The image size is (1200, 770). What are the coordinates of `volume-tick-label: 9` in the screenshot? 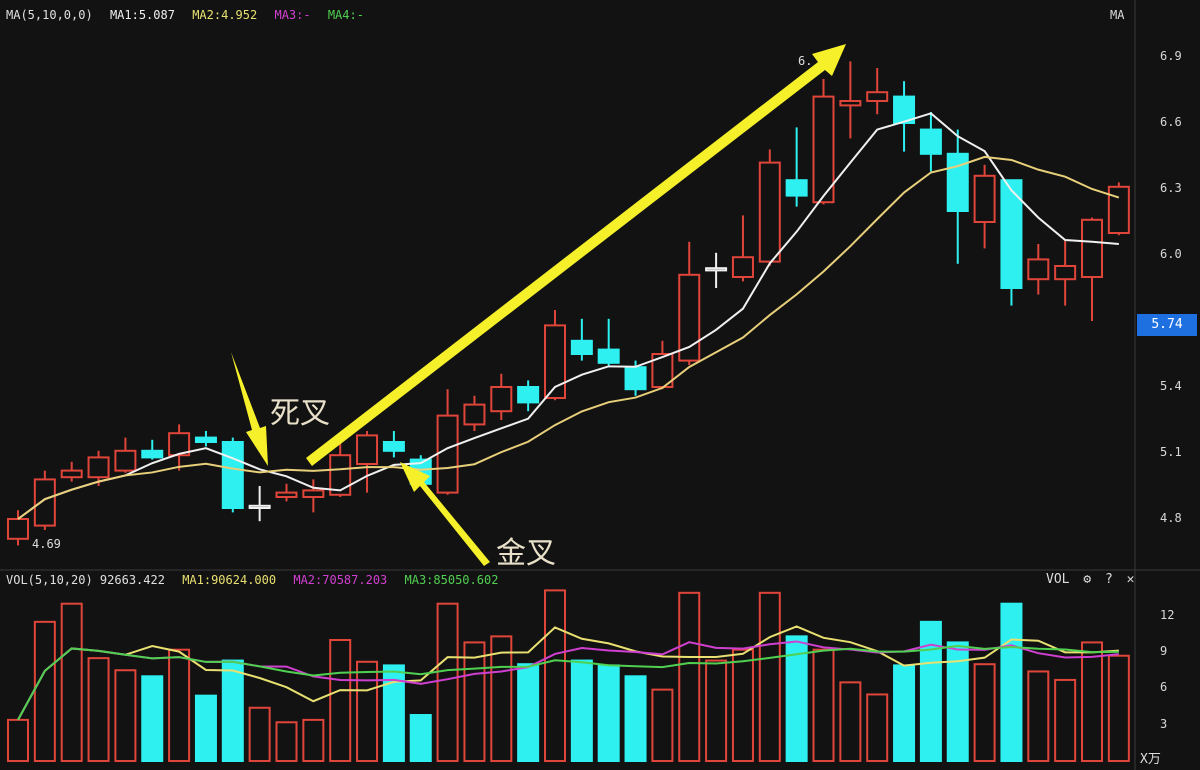 It's located at (1164, 651).